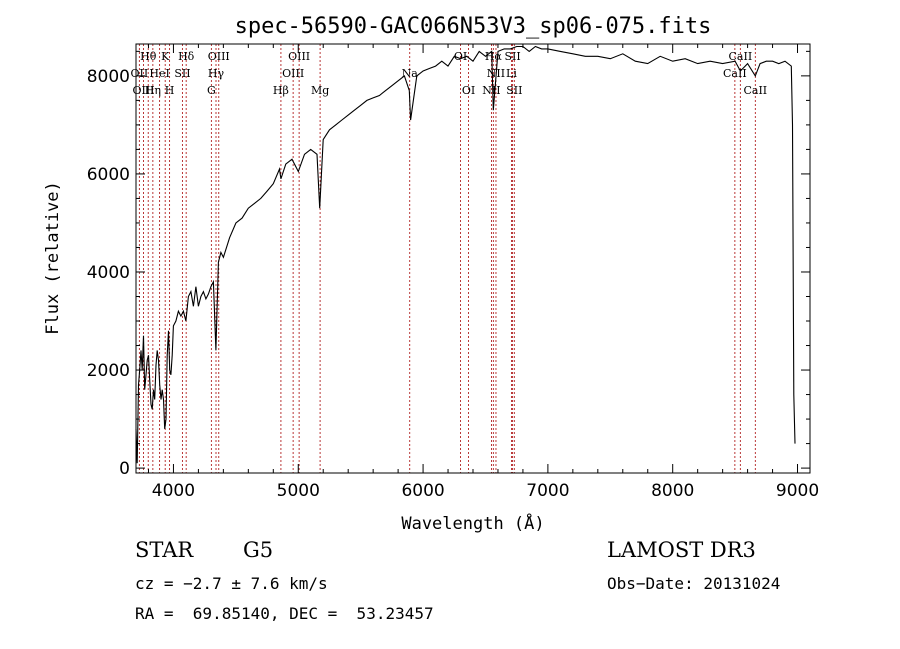 The height and width of the screenshot is (649, 900). What do you see at coordinates (164, 550) in the screenshot?
I see `object-class: STAR` at bounding box center [164, 550].